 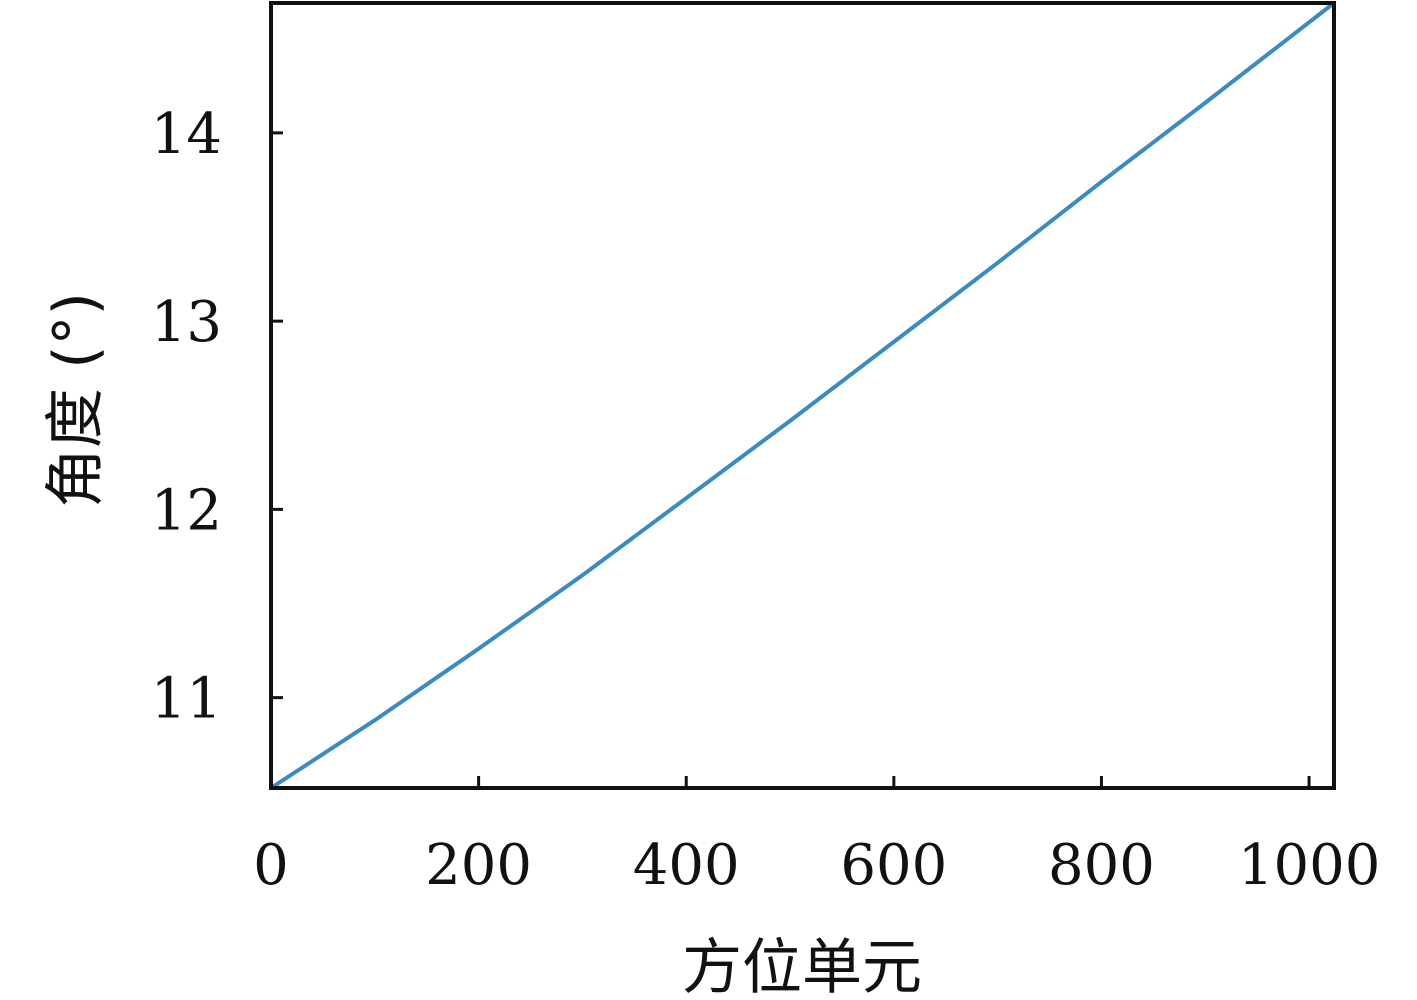 What do you see at coordinates (1309, 865) in the screenshot?
I see `x-tick-label: 1000` at bounding box center [1309, 865].